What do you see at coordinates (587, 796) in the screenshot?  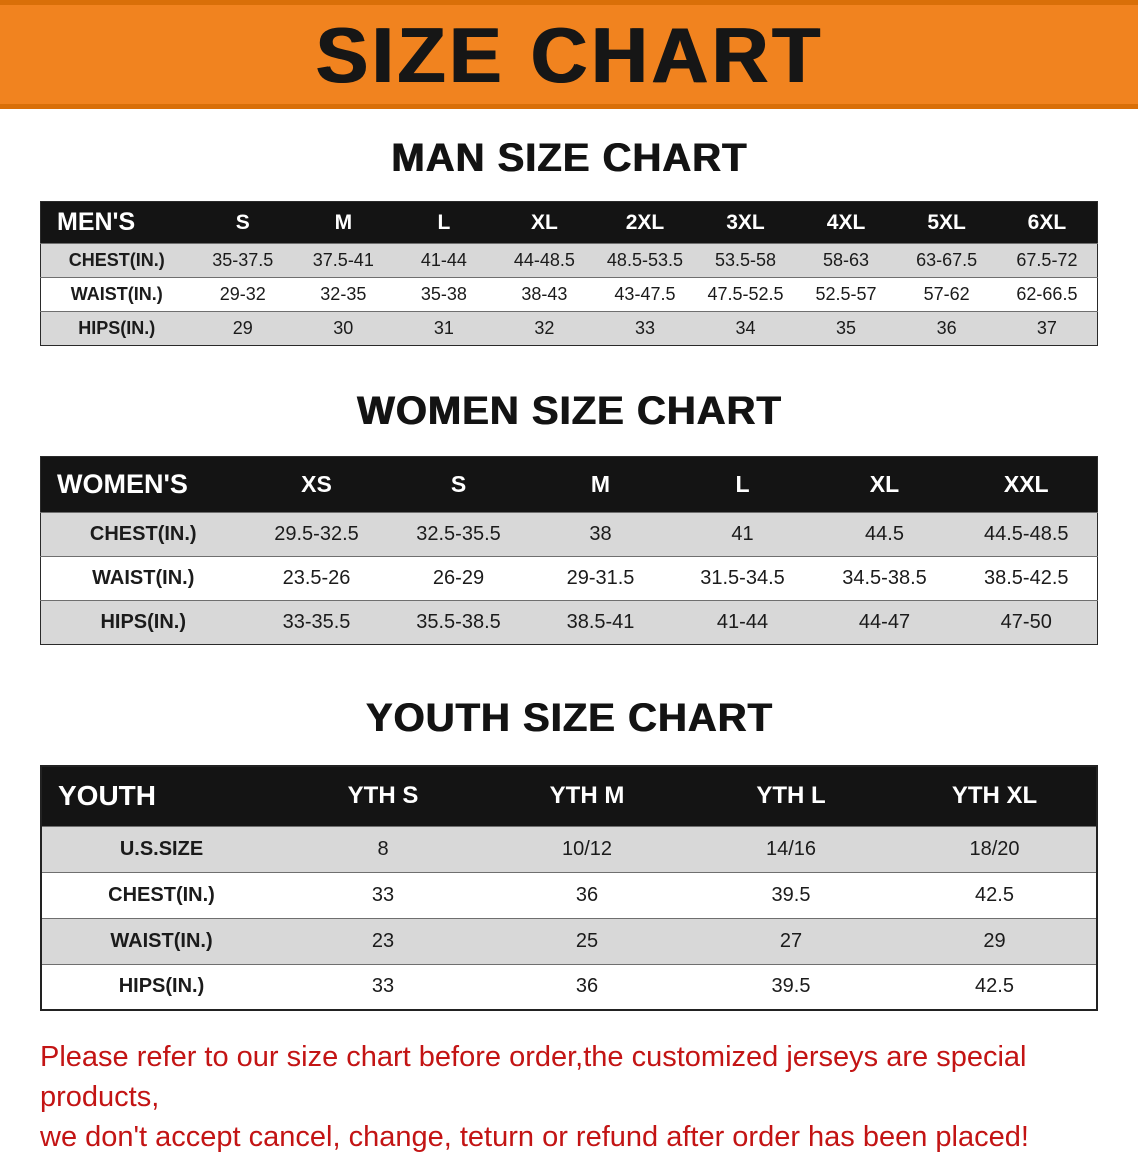 I see `size-column-header: YTH M` at bounding box center [587, 796].